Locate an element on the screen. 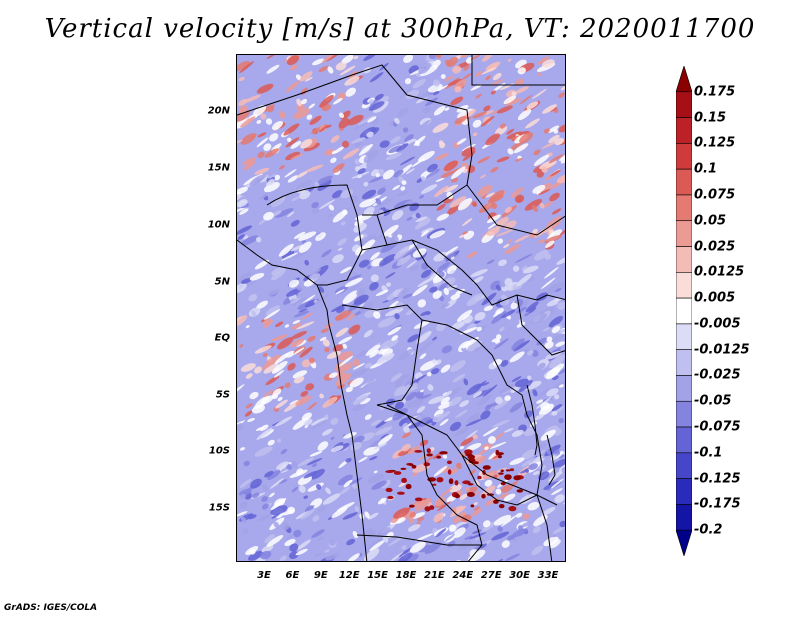 This screenshot has height=618, width=800. lake-malawi is located at coordinates (551, 460).